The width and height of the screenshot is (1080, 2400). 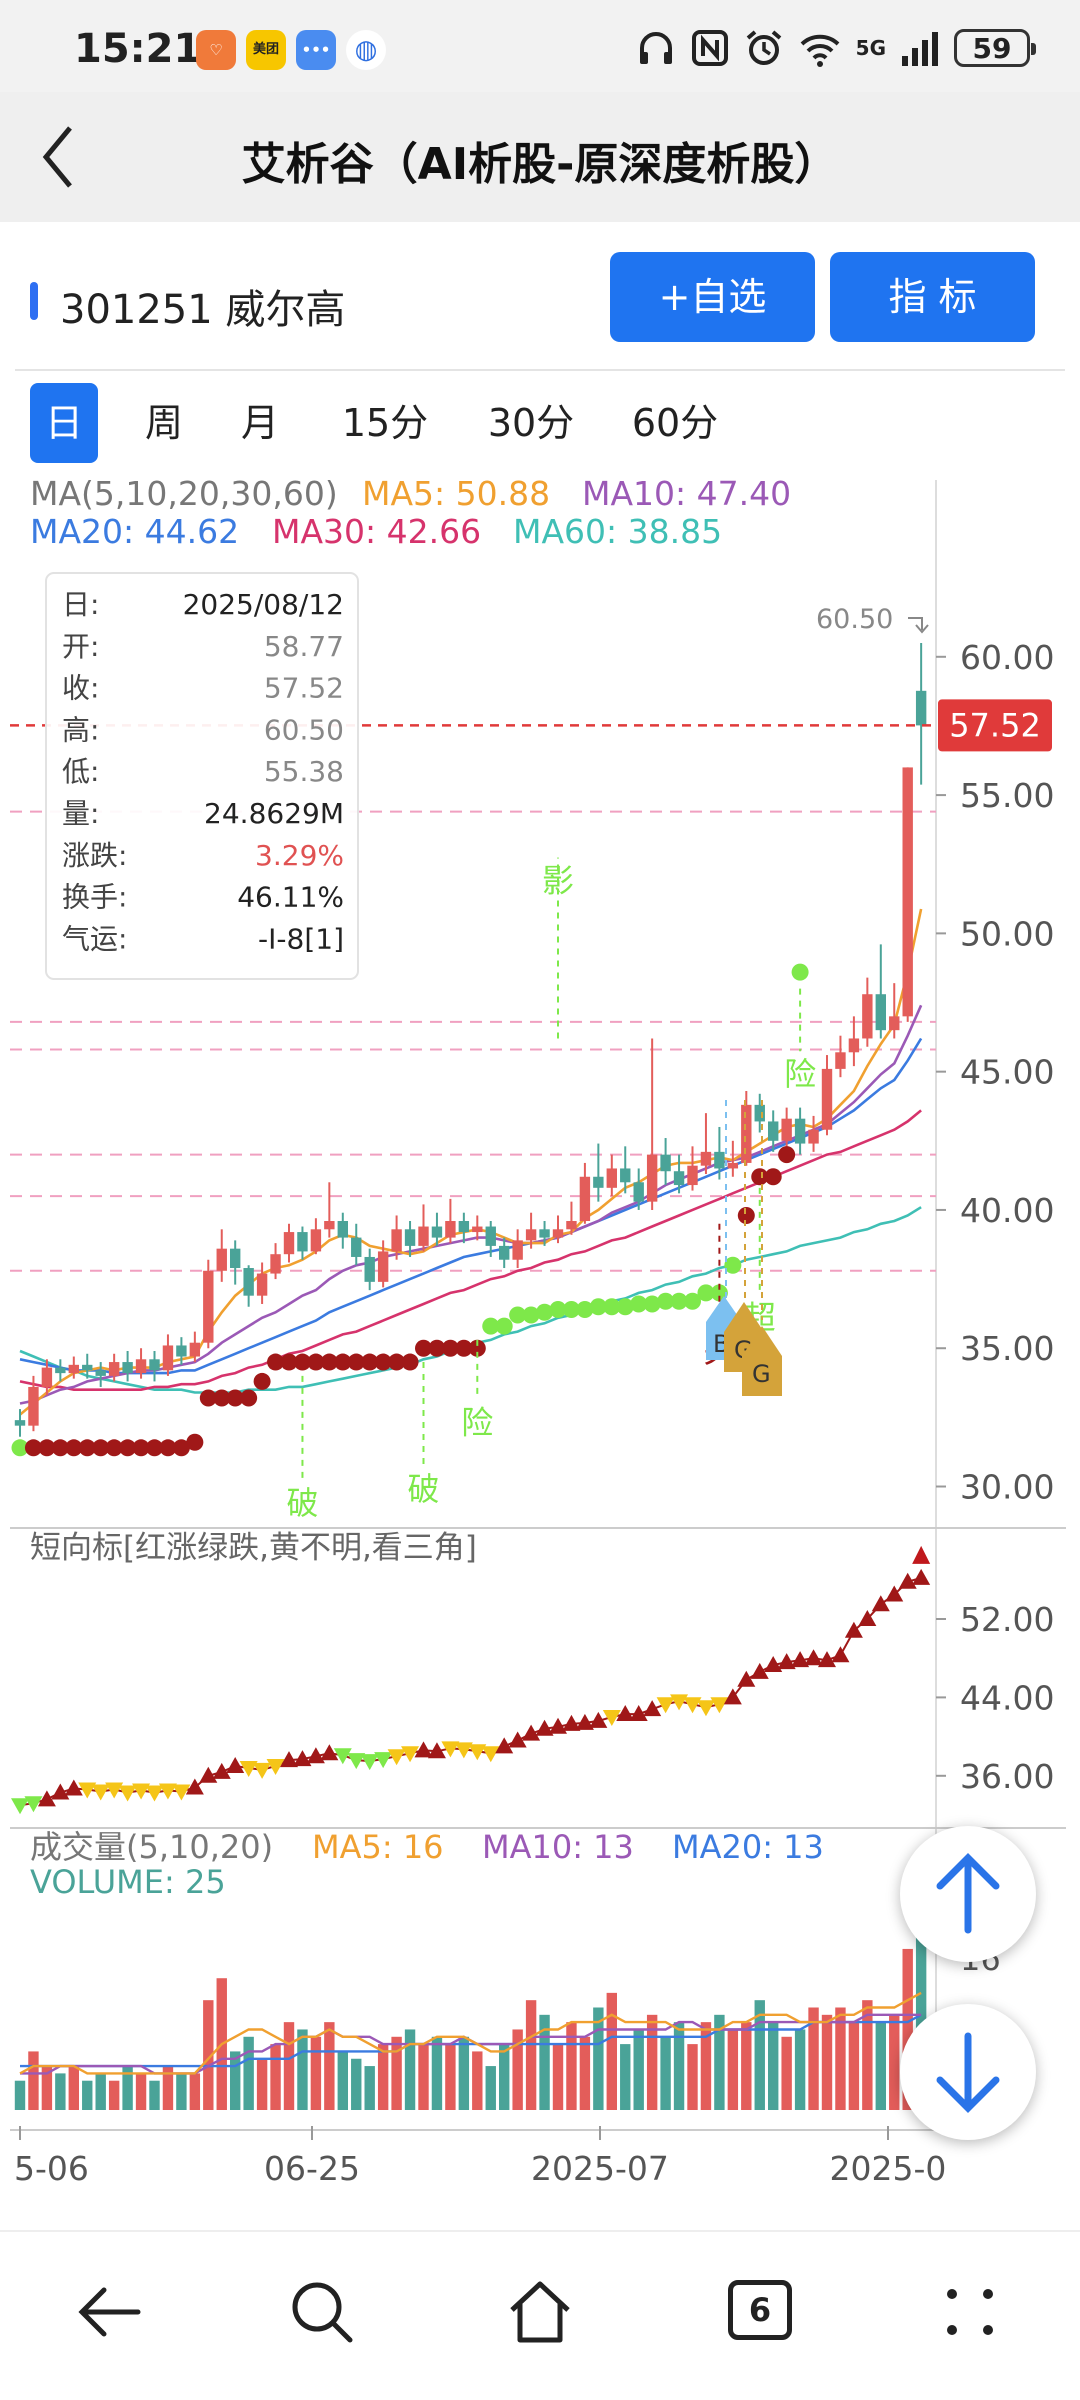 What do you see at coordinates (531, 423) in the screenshot?
I see `tab-30min: 30分` at bounding box center [531, 423].